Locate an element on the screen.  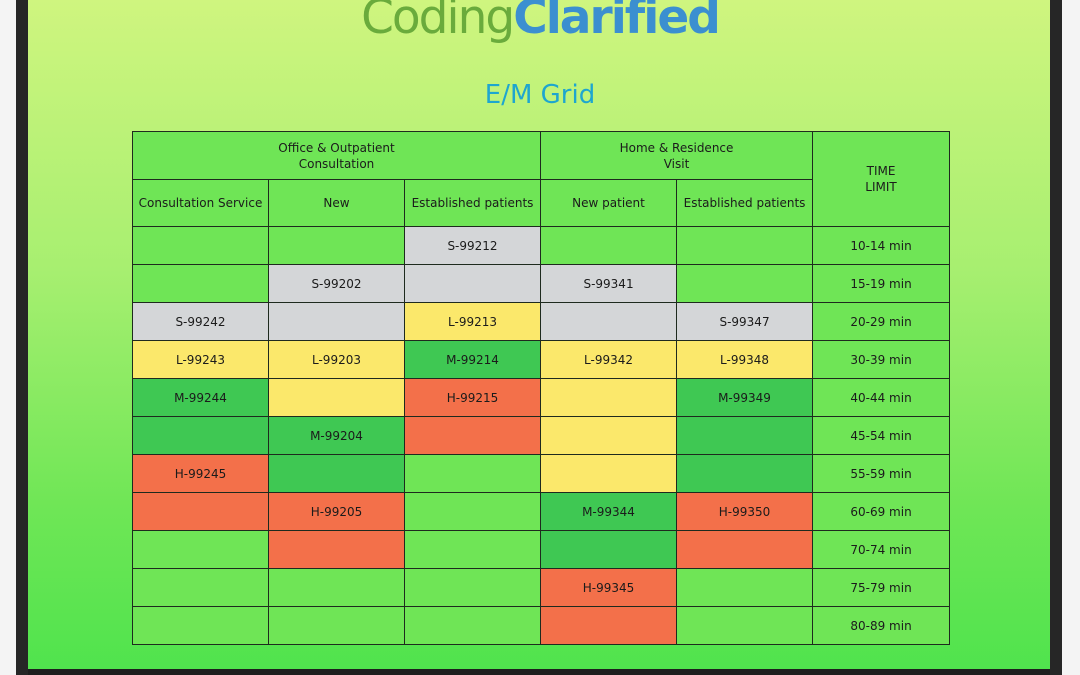
time-cell: 70-74 min is located at coordinates (881, 549).